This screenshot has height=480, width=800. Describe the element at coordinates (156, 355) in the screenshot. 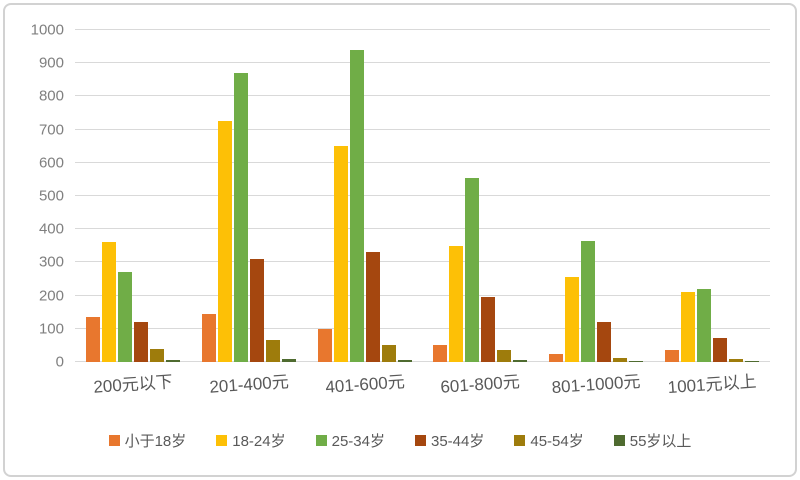

I see `bar-45-54岁-200元以下` at that location.